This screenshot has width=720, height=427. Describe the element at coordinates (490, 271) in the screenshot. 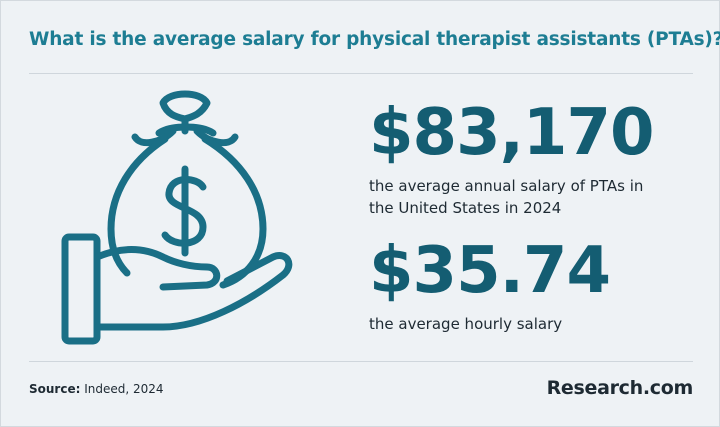

I see `stat-value: $35.74` at that location.